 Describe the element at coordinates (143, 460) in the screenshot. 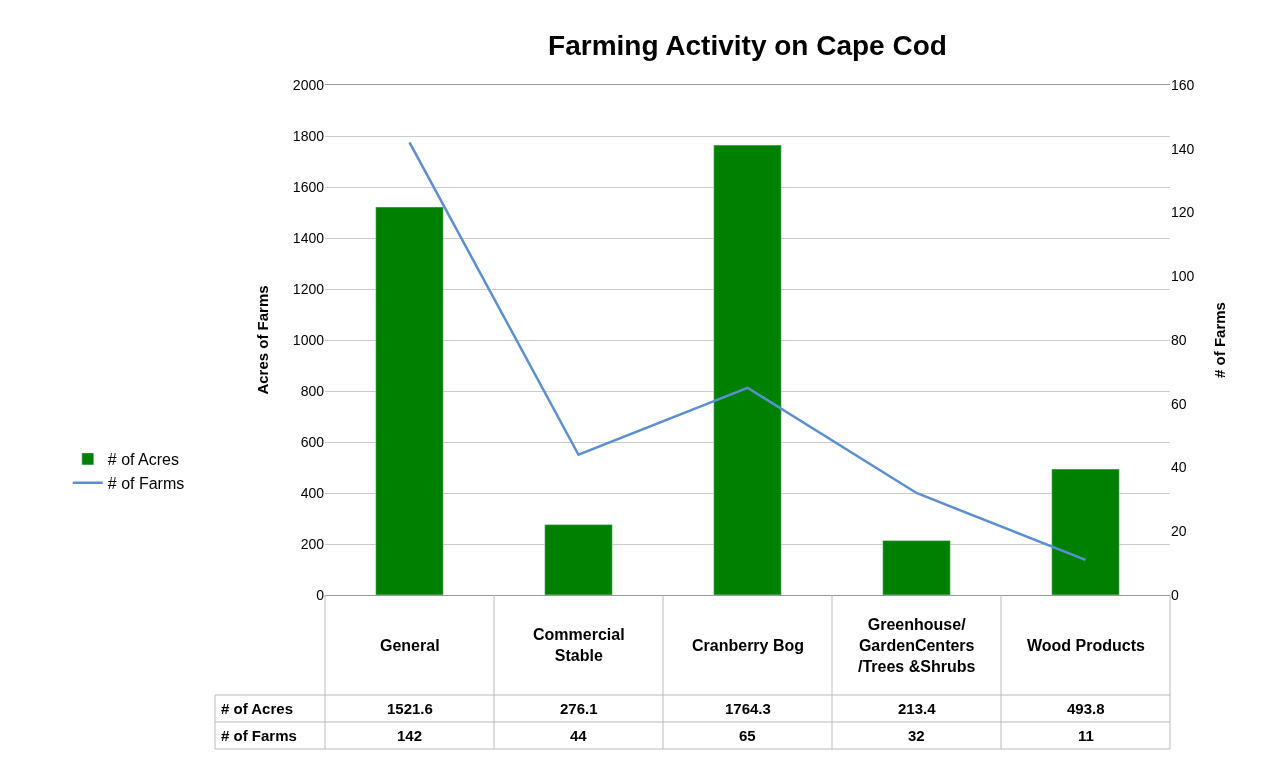

I see `legend-label: # of Acres` at that location.